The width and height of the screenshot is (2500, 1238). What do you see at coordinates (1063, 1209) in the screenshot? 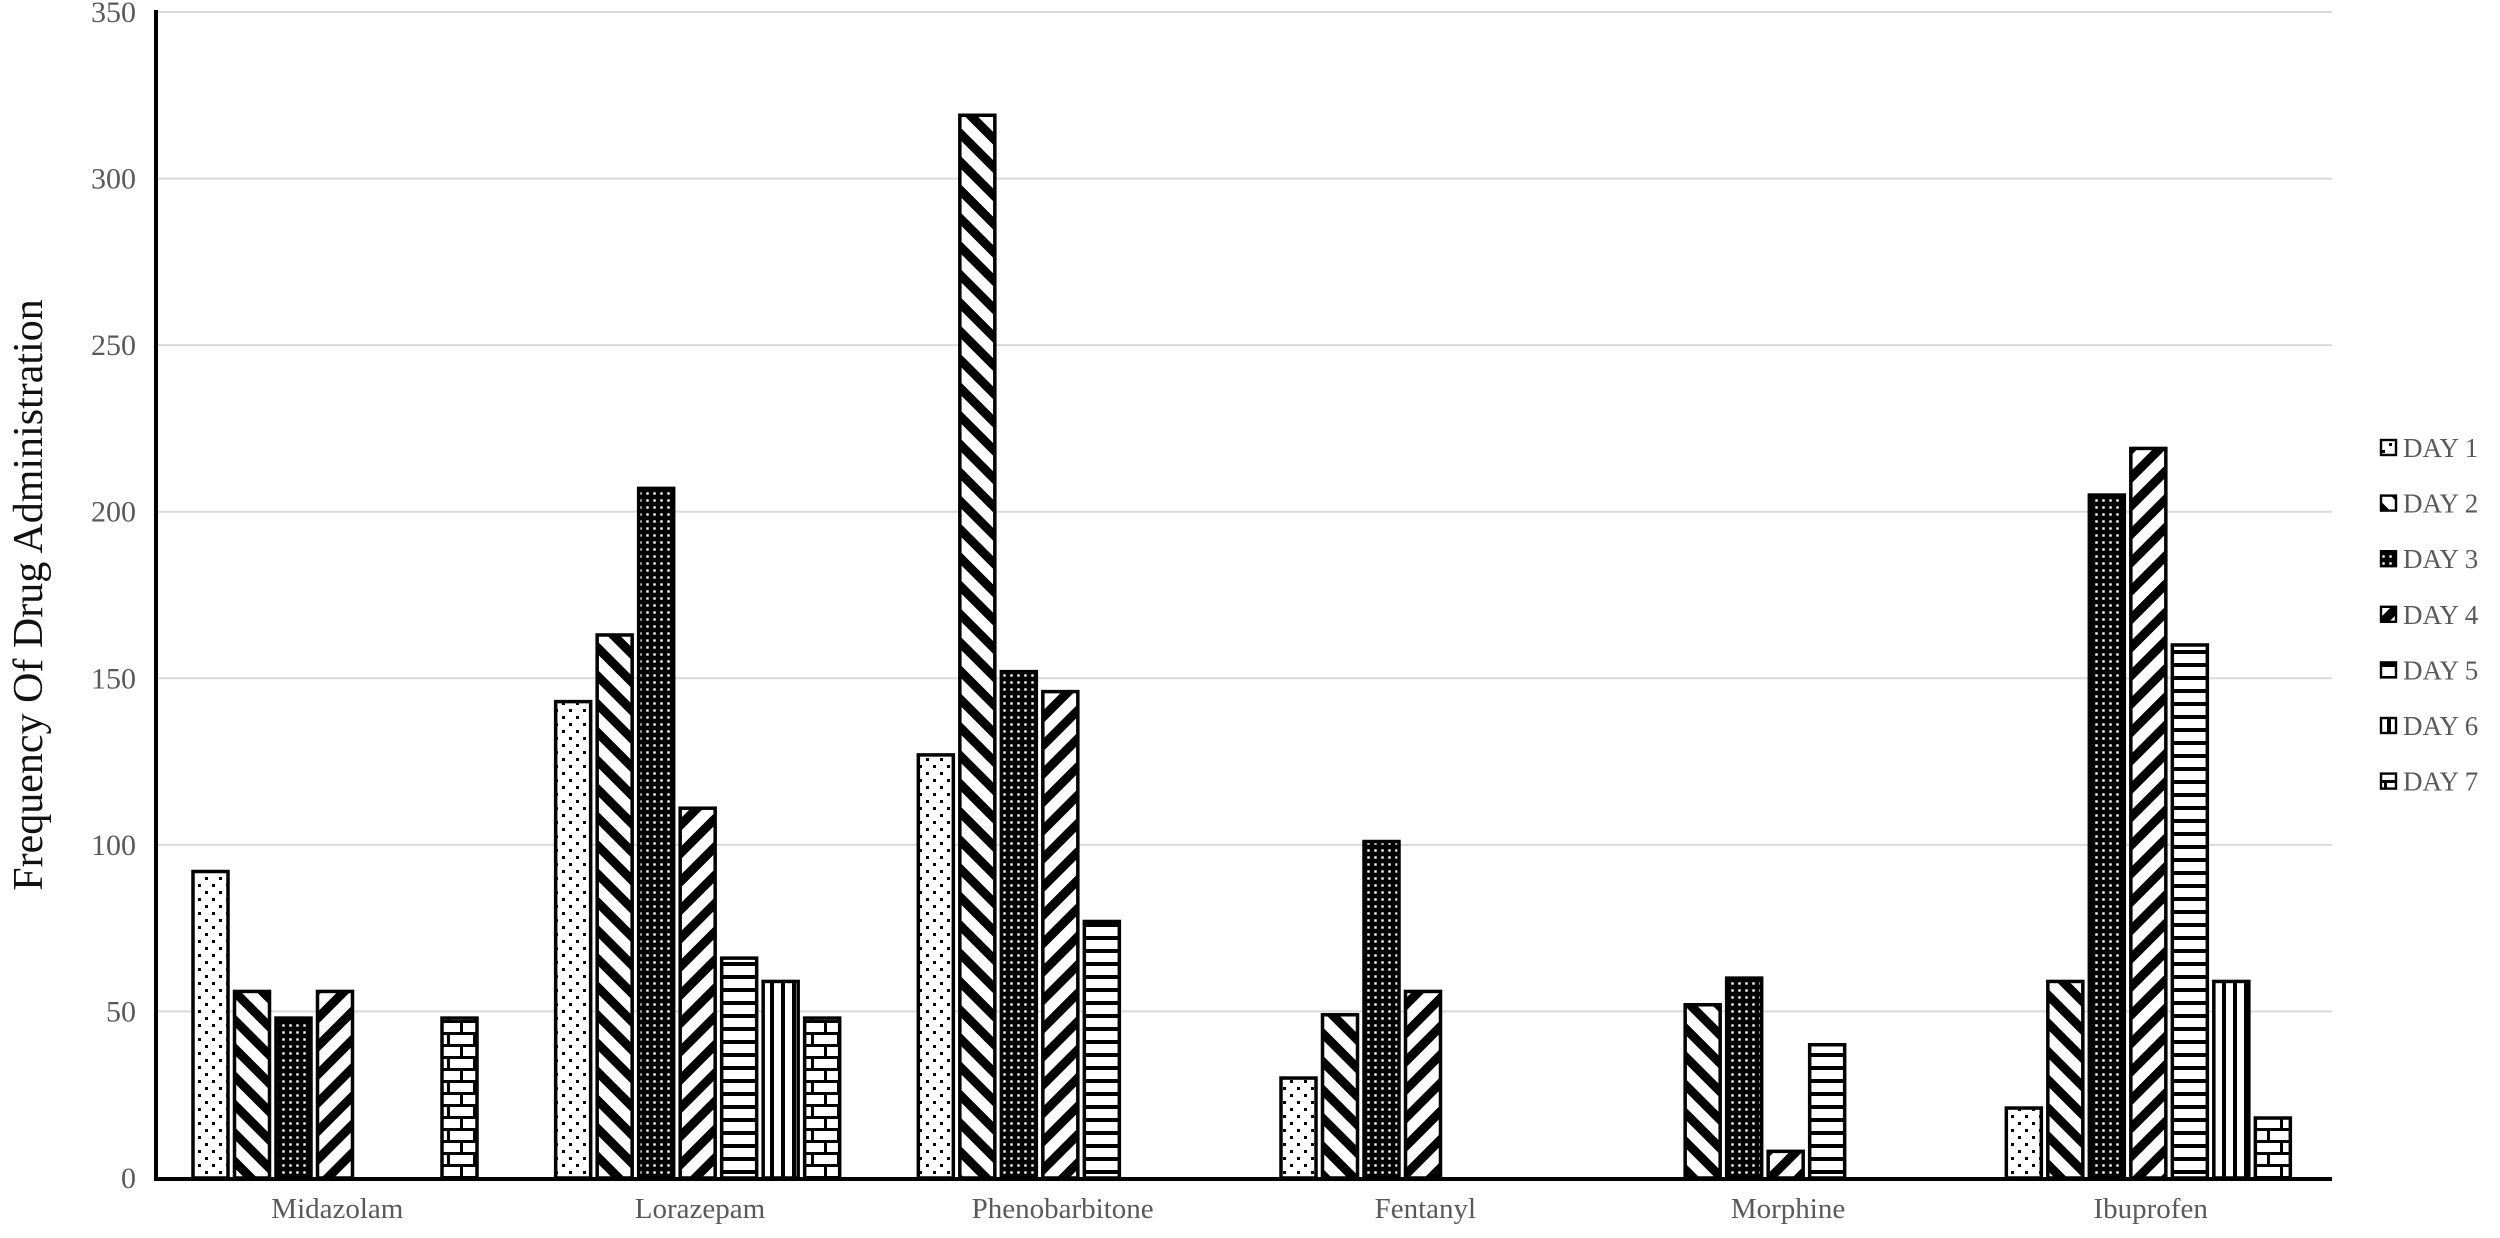
I see `x-category-label: Phenobarbitone` at bounding box center [1063, 1209].